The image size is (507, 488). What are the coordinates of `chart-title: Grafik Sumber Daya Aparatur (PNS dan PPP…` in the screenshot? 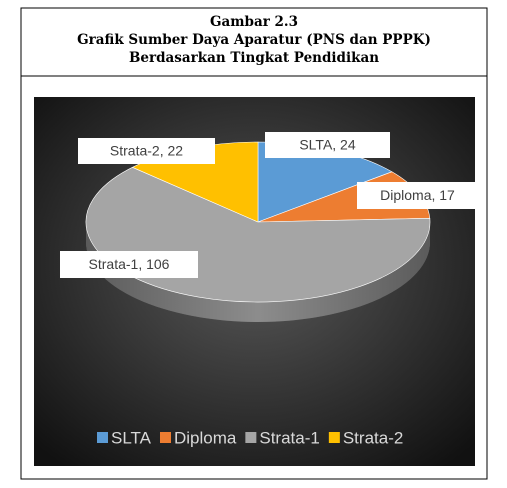 It's located at (254, 40).